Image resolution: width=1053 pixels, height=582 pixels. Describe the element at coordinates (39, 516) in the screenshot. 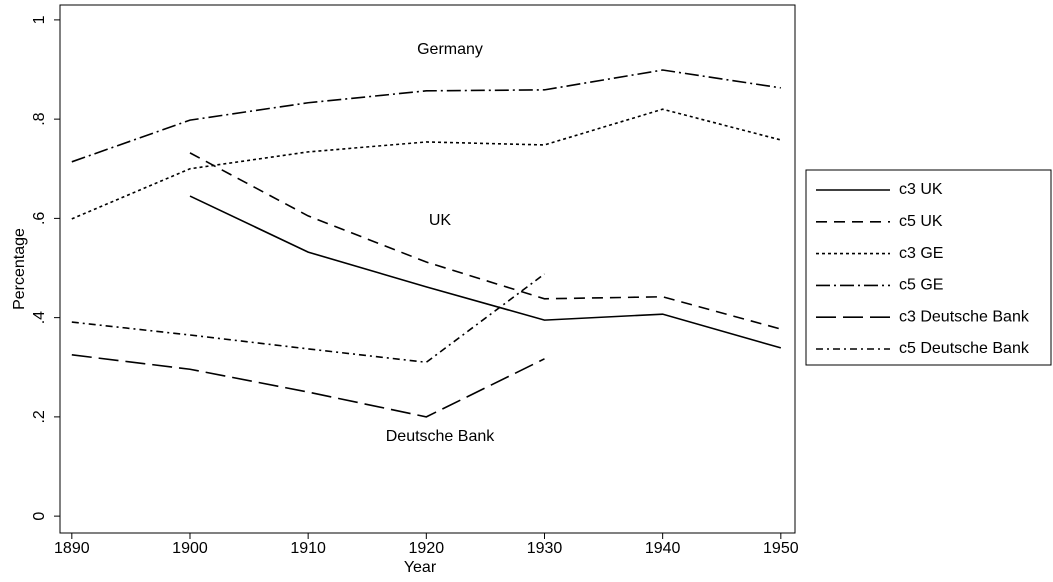

I see `y-tick-label: 0` at that location.